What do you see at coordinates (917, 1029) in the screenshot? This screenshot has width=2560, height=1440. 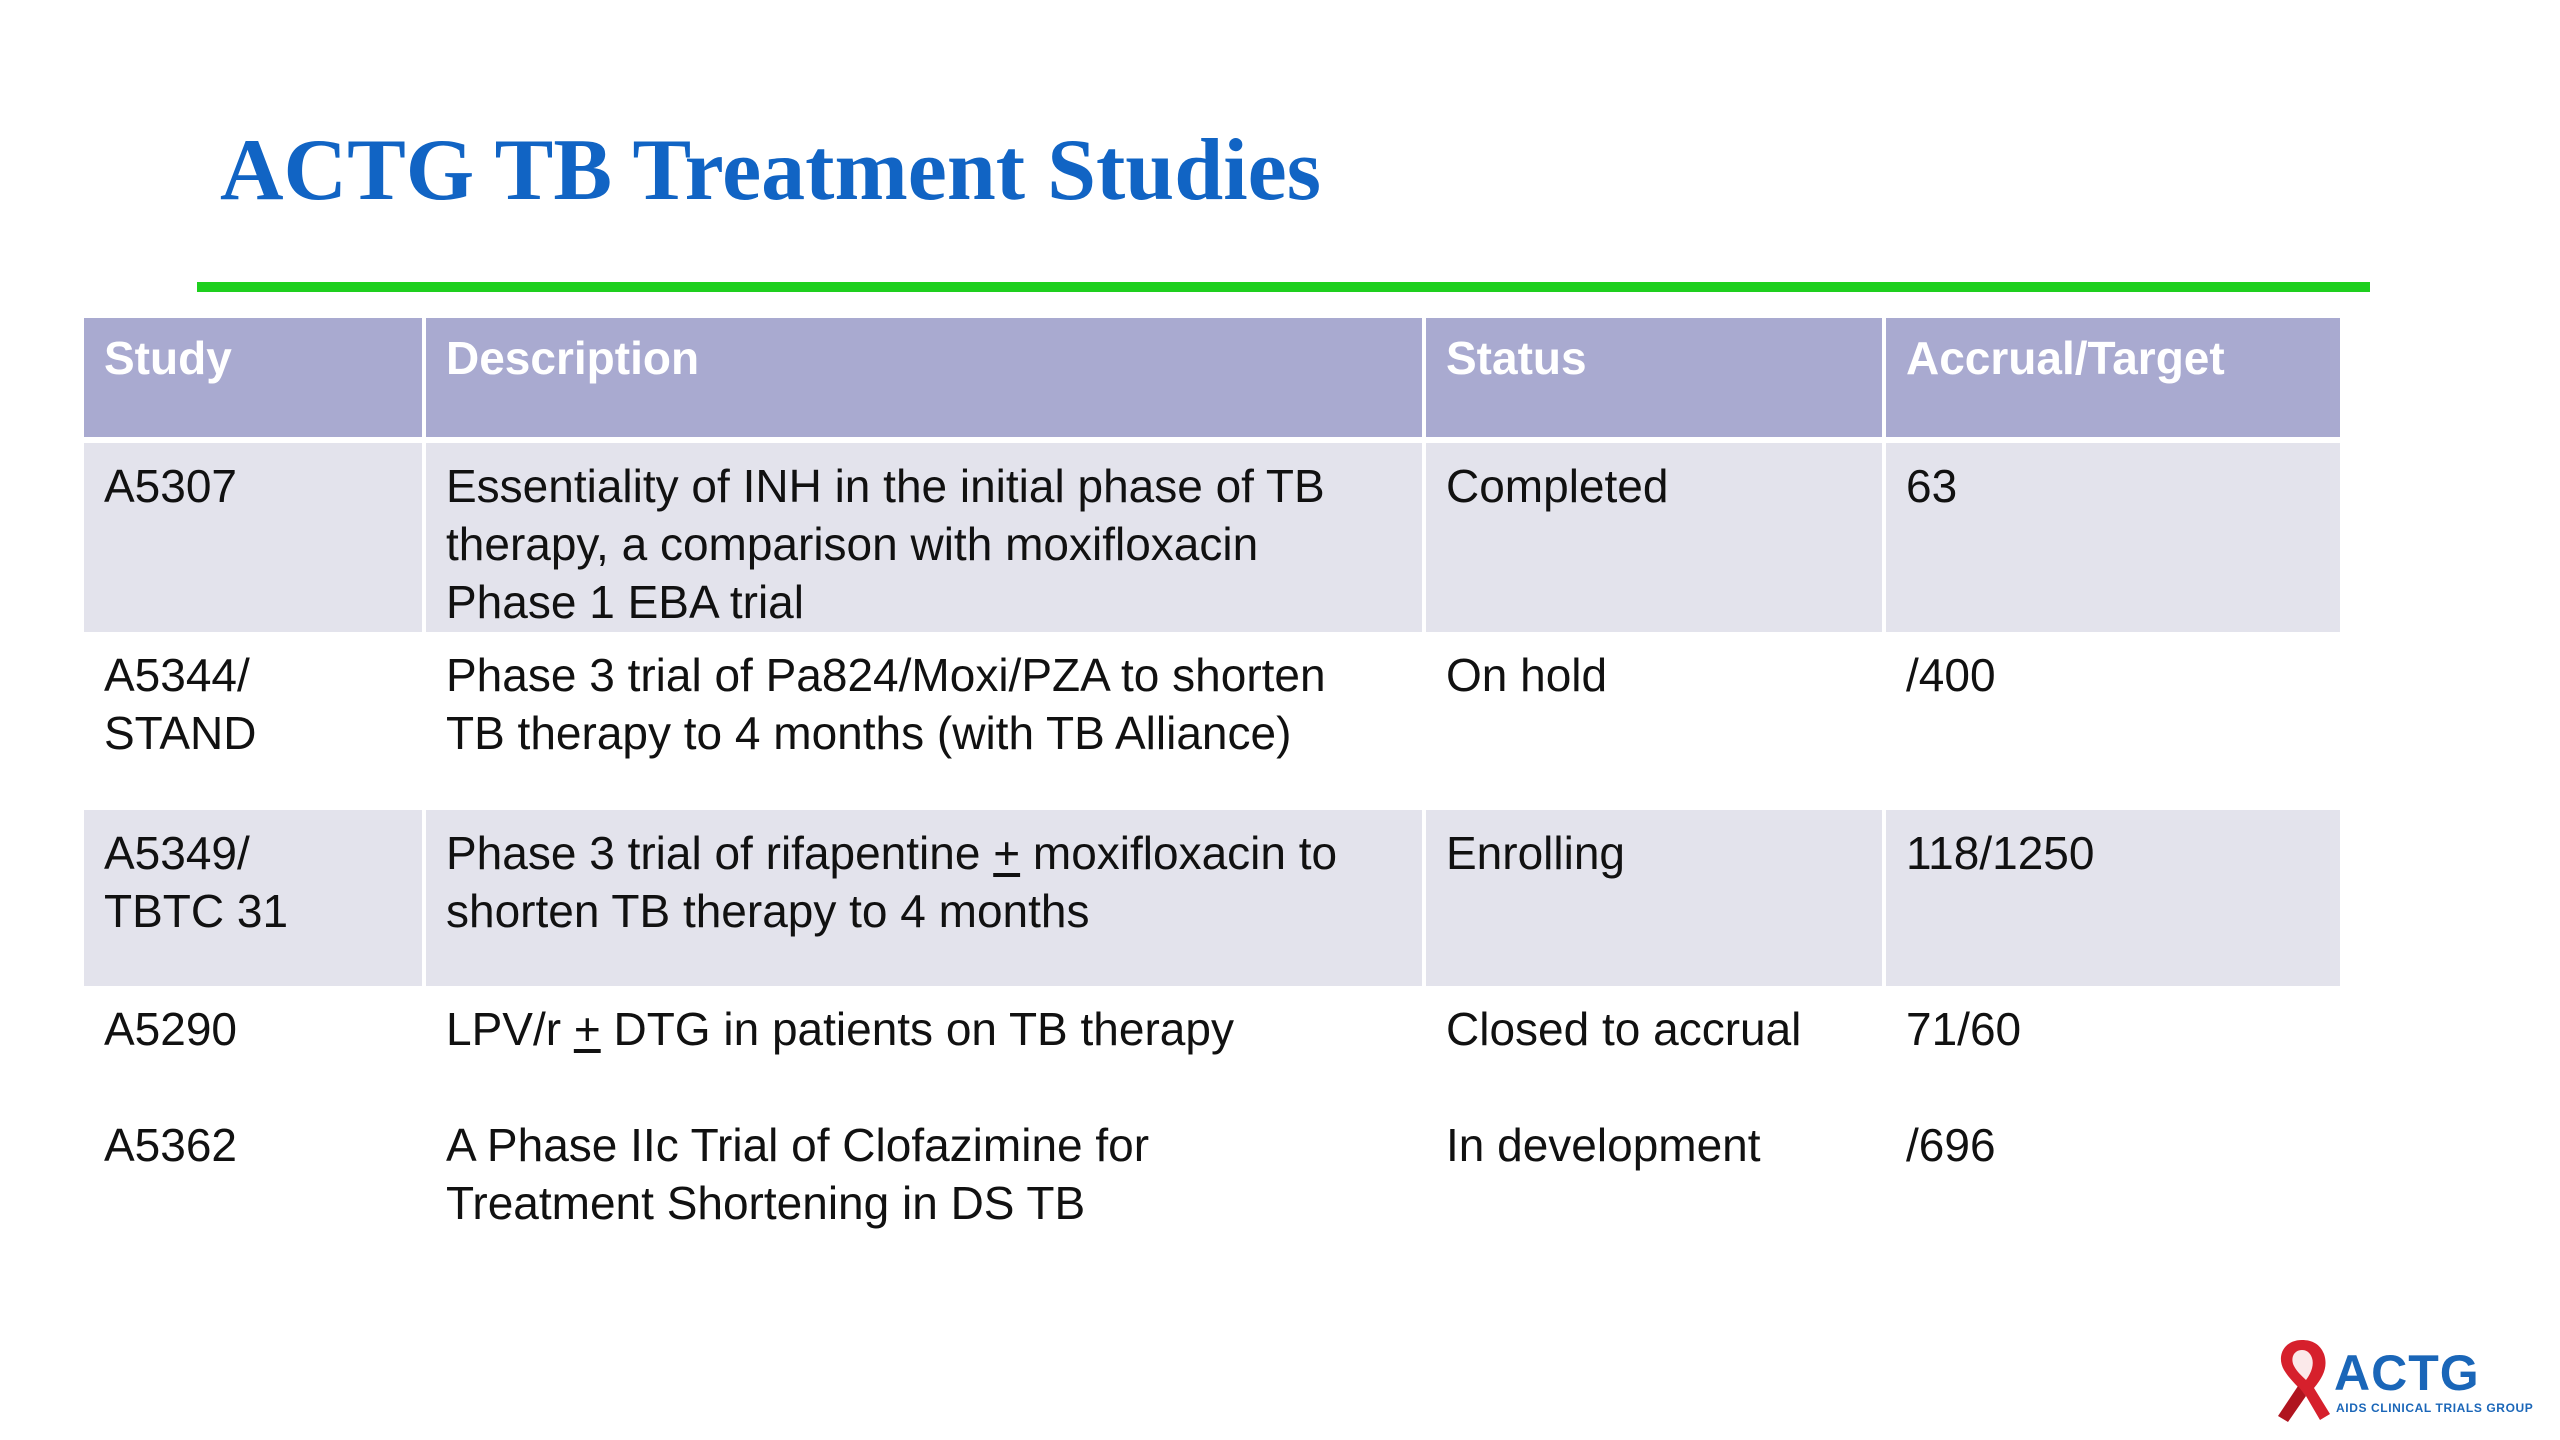 I see `description-text: DTG in patients on TB therapy` at bounding box center [917, 1029].